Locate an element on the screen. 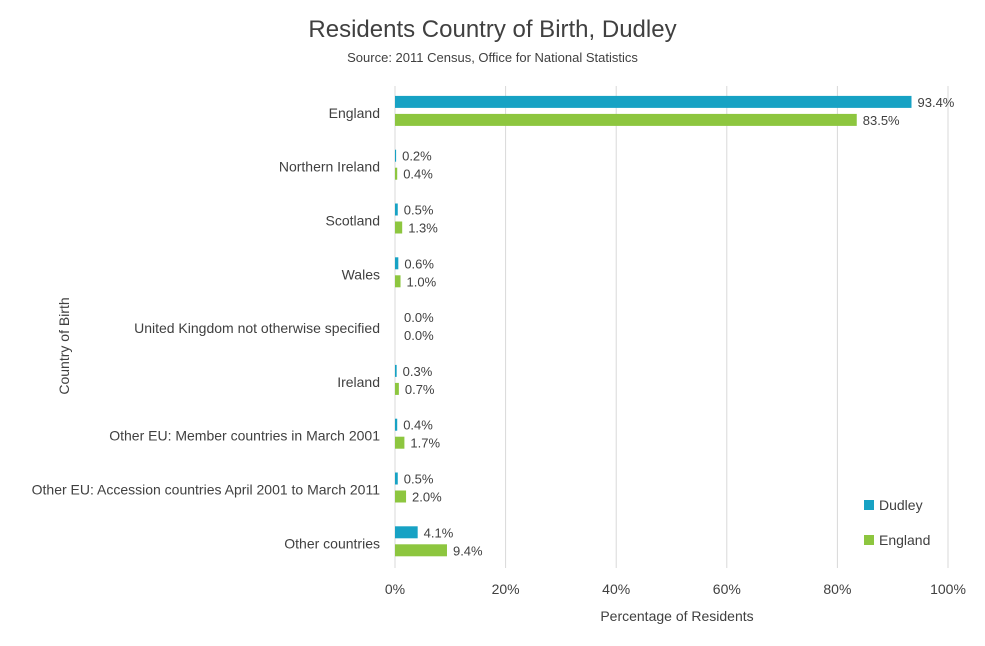 This screenshot has width=985, height=646. data-label: 1.0% is located at coordinates (422, 281).